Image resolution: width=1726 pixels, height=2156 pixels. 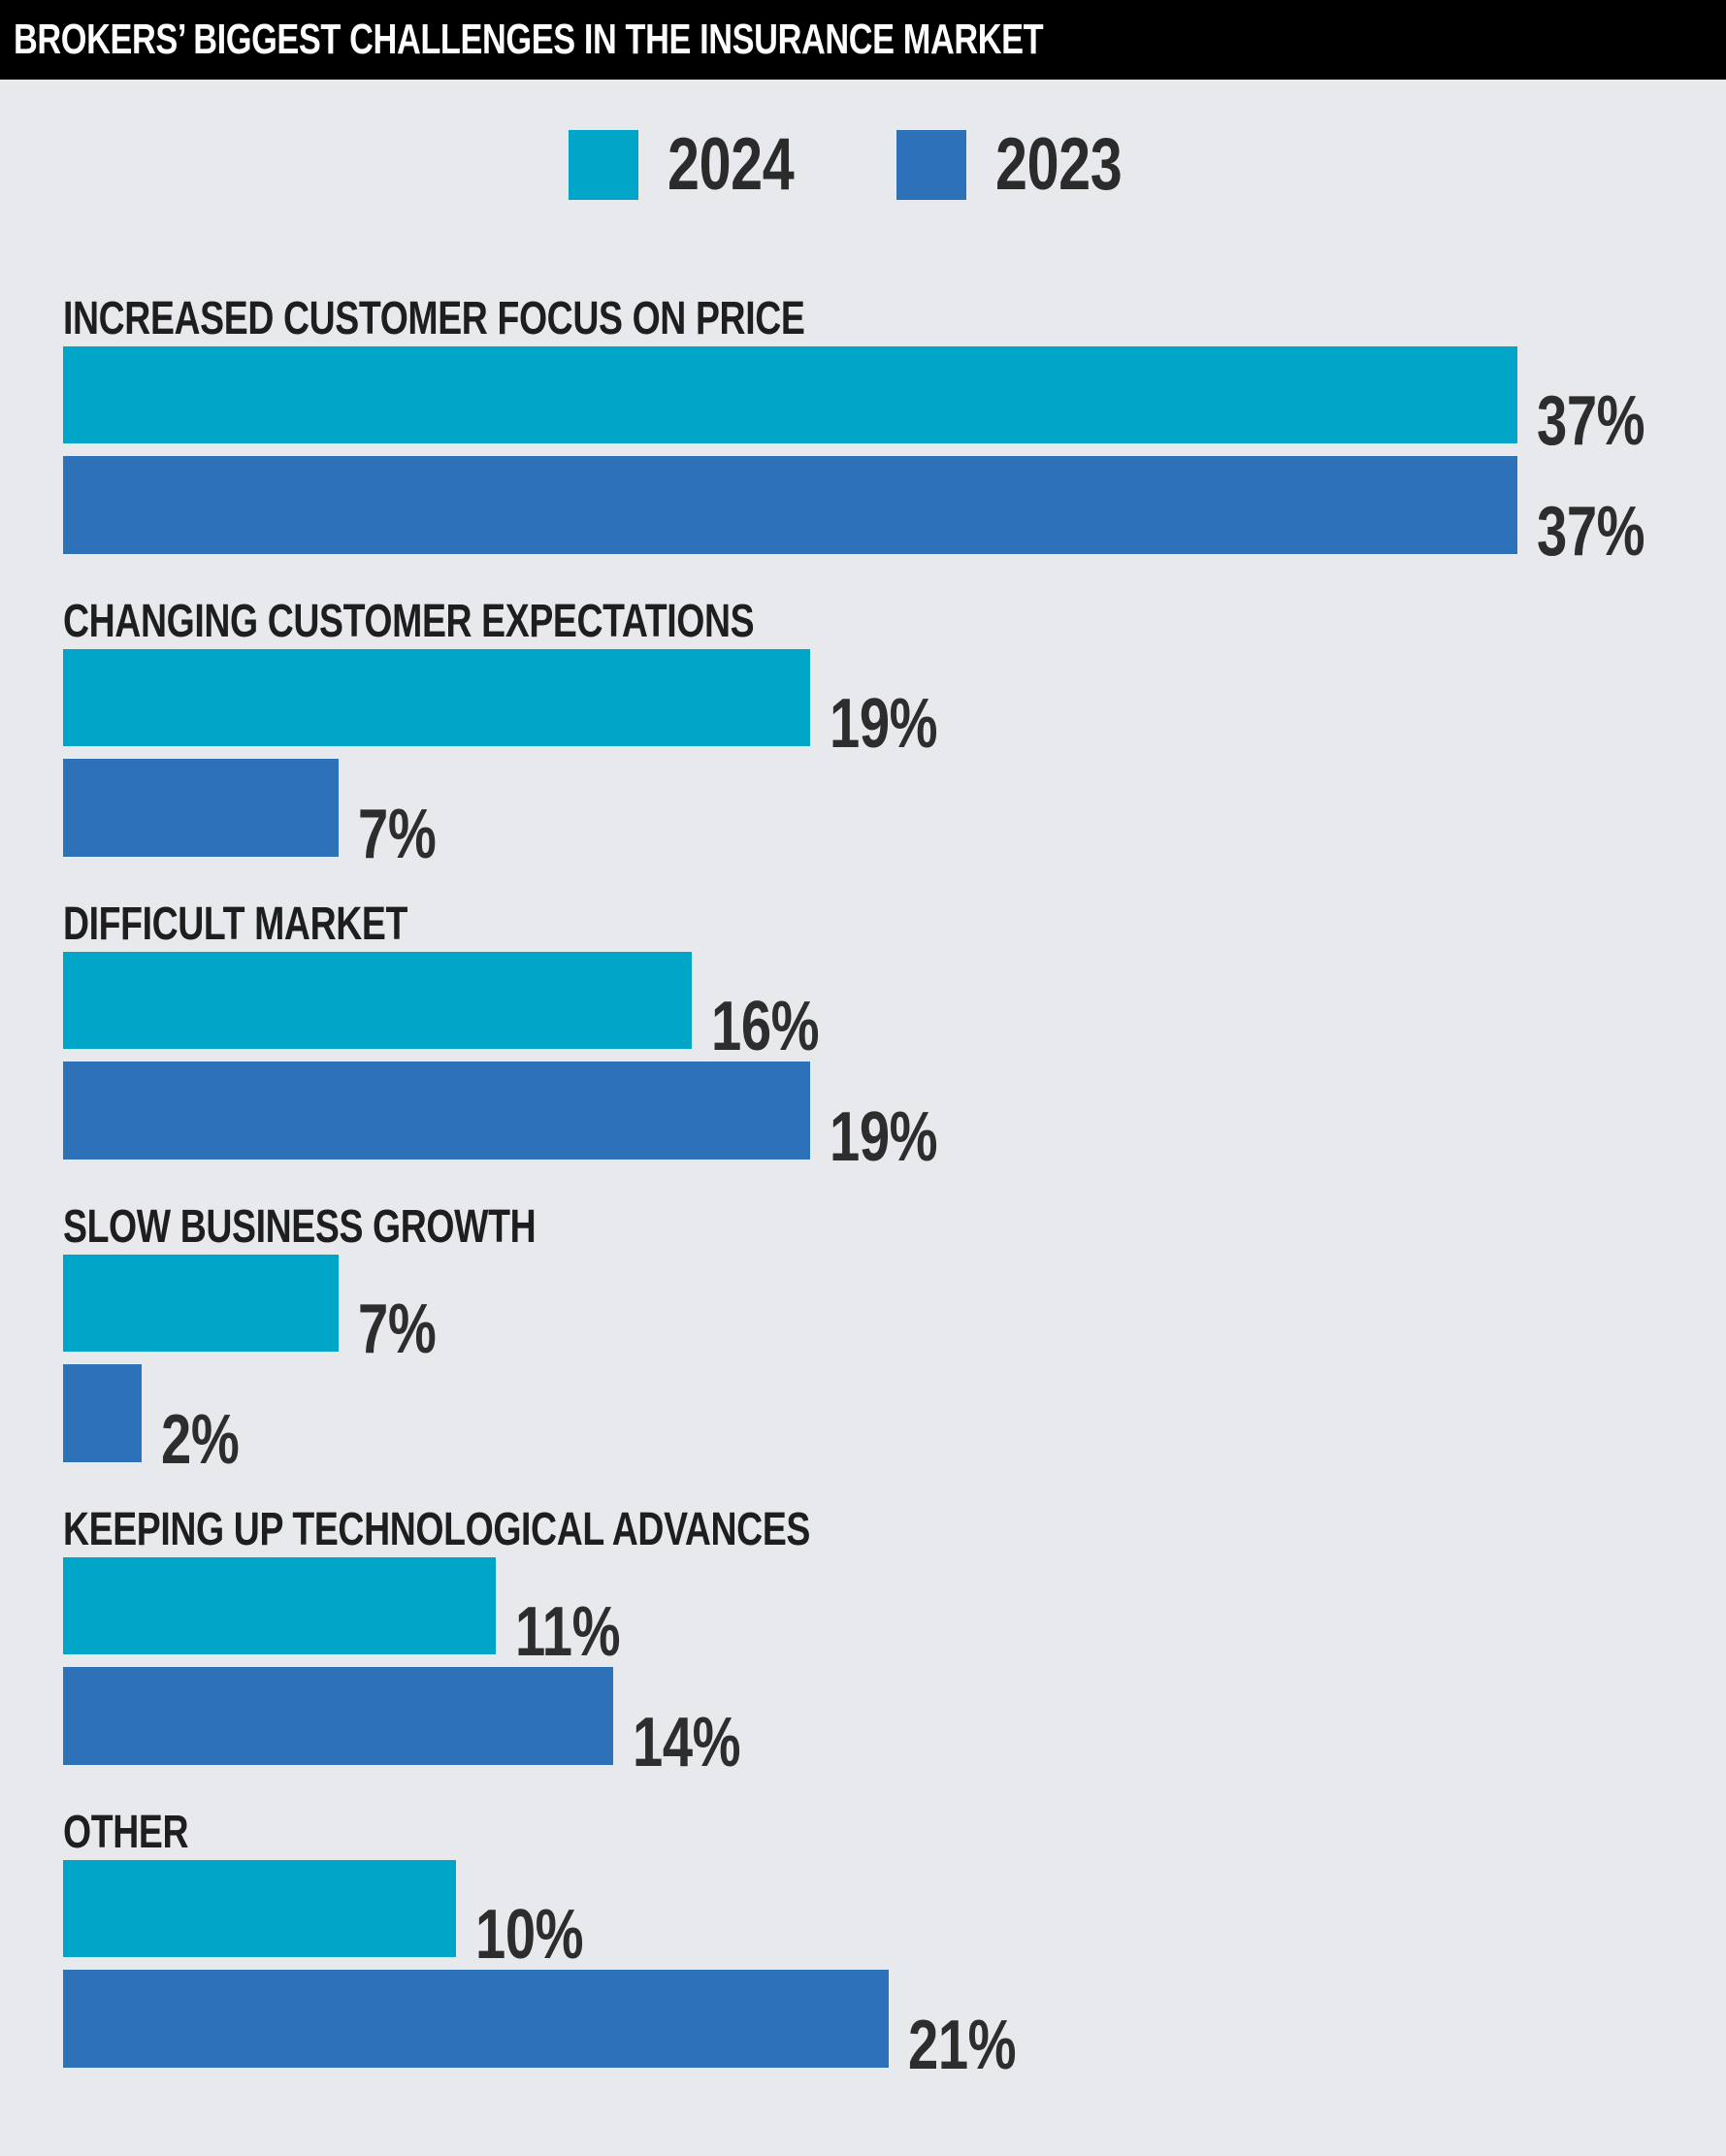 I want to click on bar-row-2023: 2%, so click(x=894, y=1419).